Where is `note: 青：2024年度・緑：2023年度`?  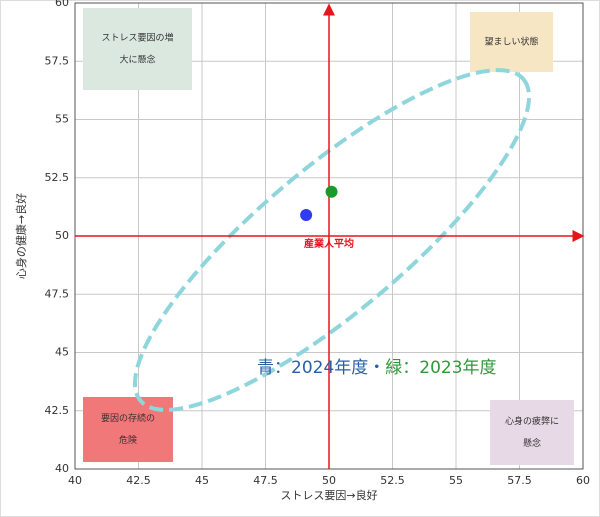
note: 青：2024年度・緑：2023年度 is located at coordinates (377, 368).